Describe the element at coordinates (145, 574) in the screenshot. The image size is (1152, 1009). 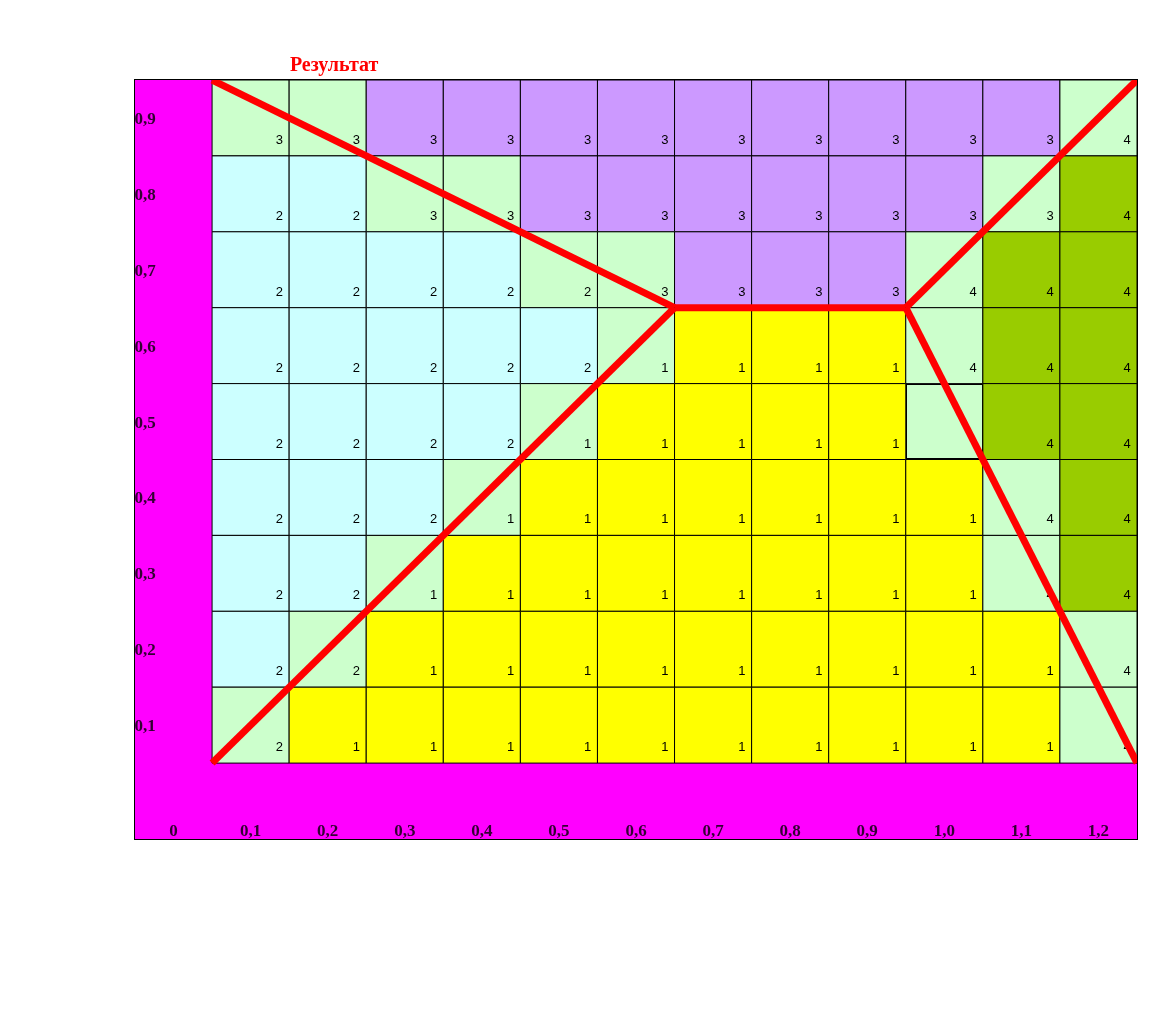
I see `y-tick-label: 0,3` at that location.